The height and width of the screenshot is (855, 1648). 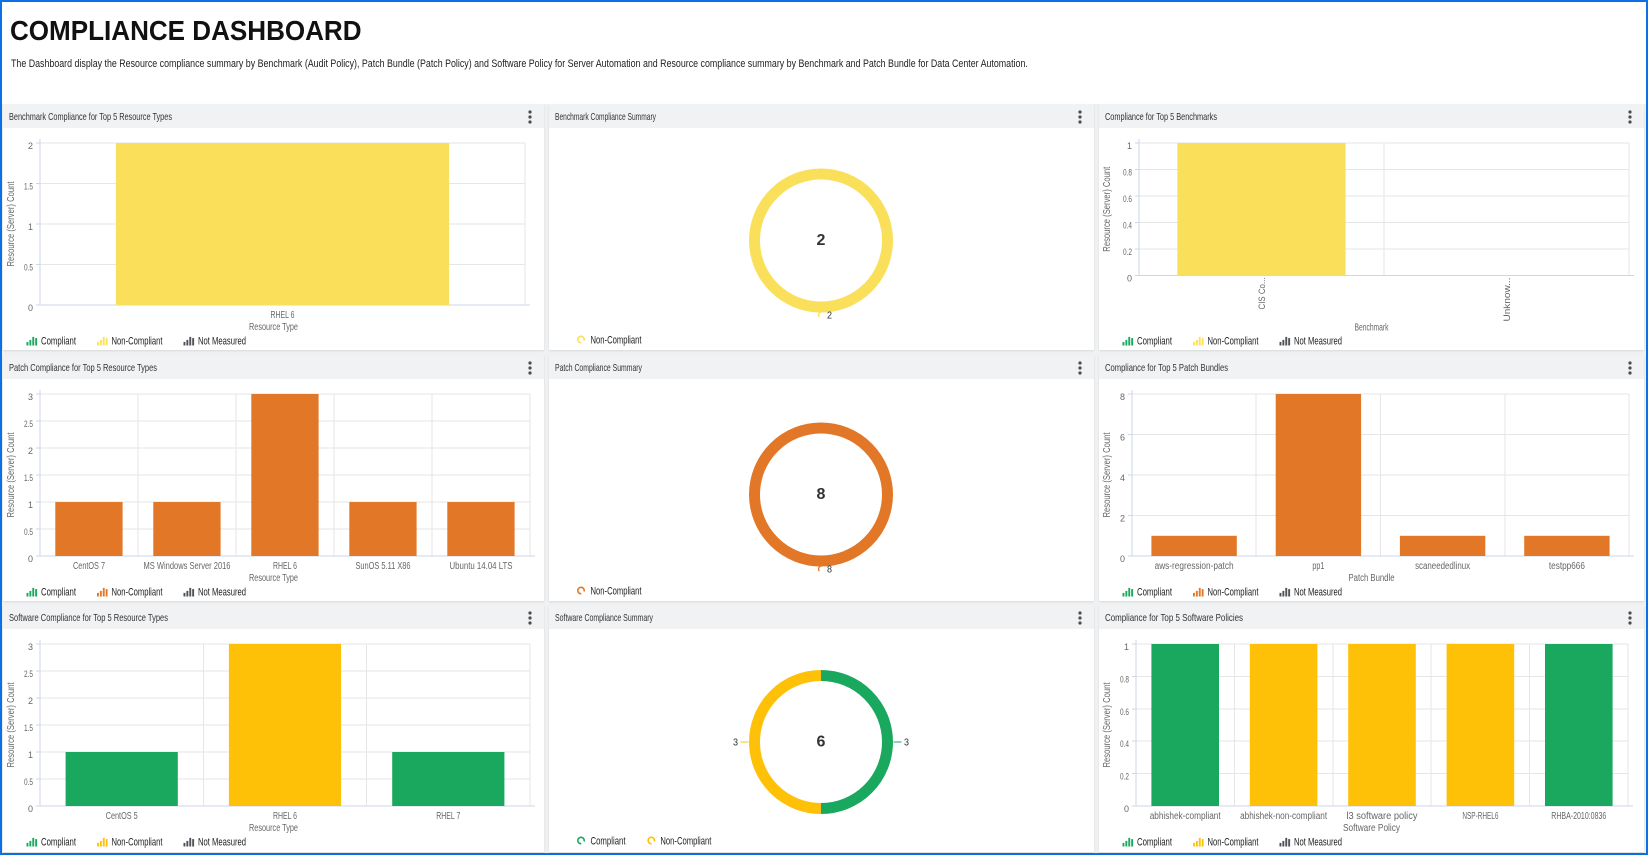 I want to click on svg-text: CentOS 7, so click(x=89, y=566).